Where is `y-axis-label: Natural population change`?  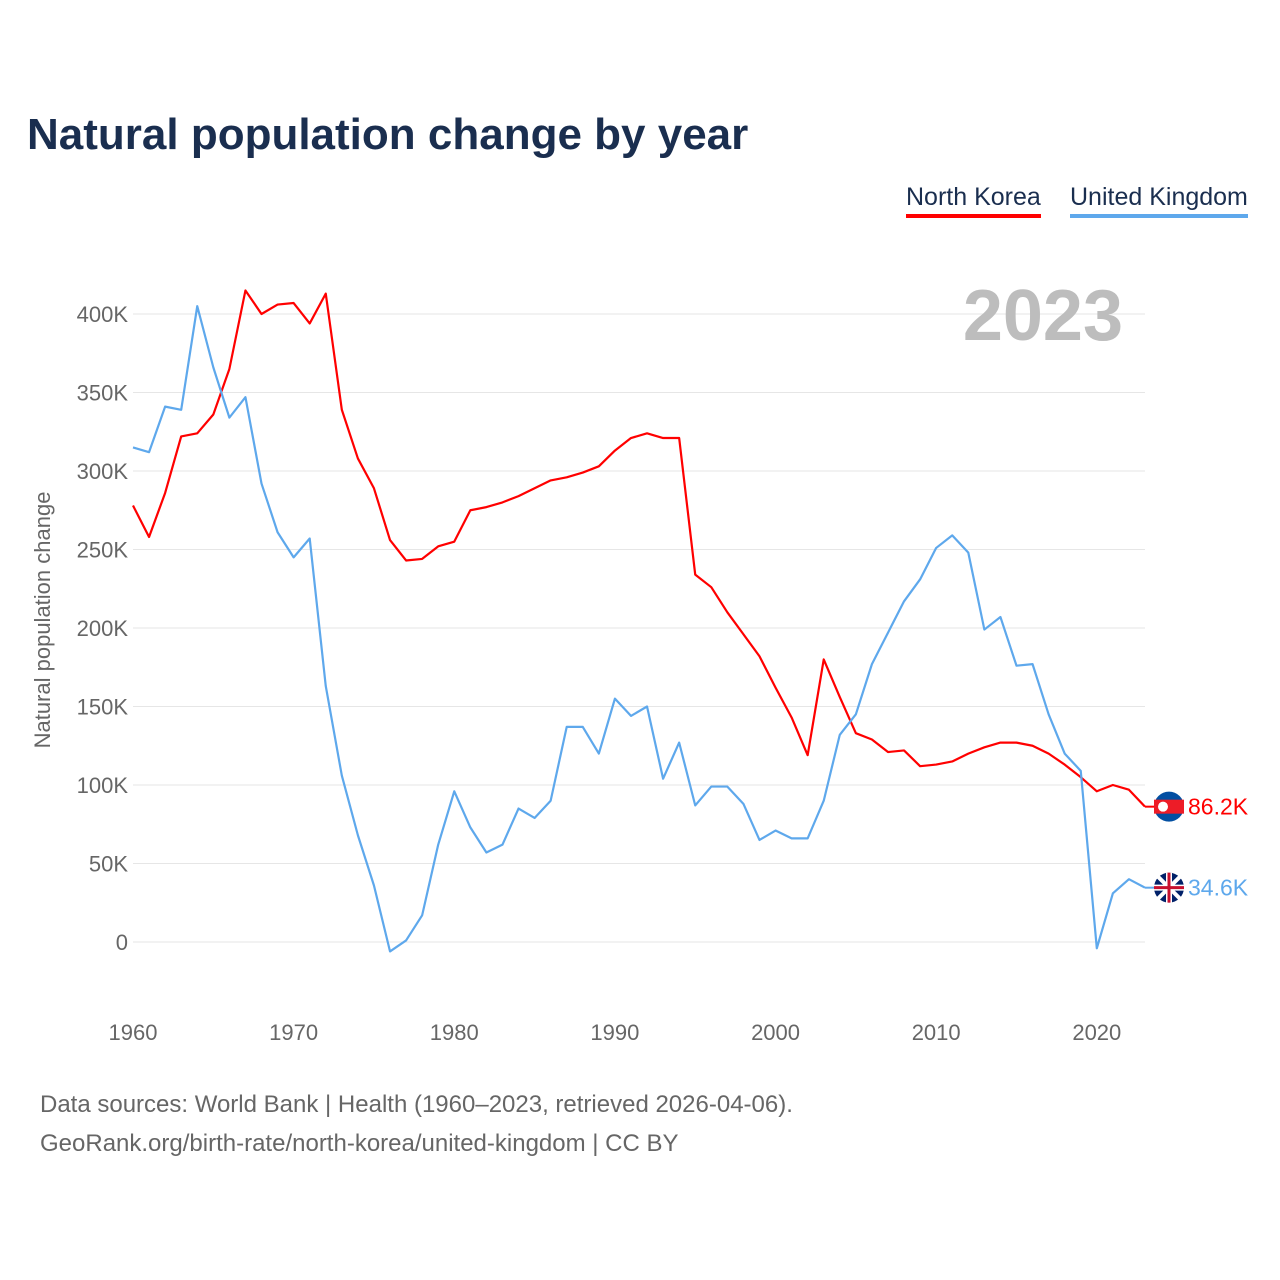 y-axis-label: Natural population change is located at coordinates (42, 620).